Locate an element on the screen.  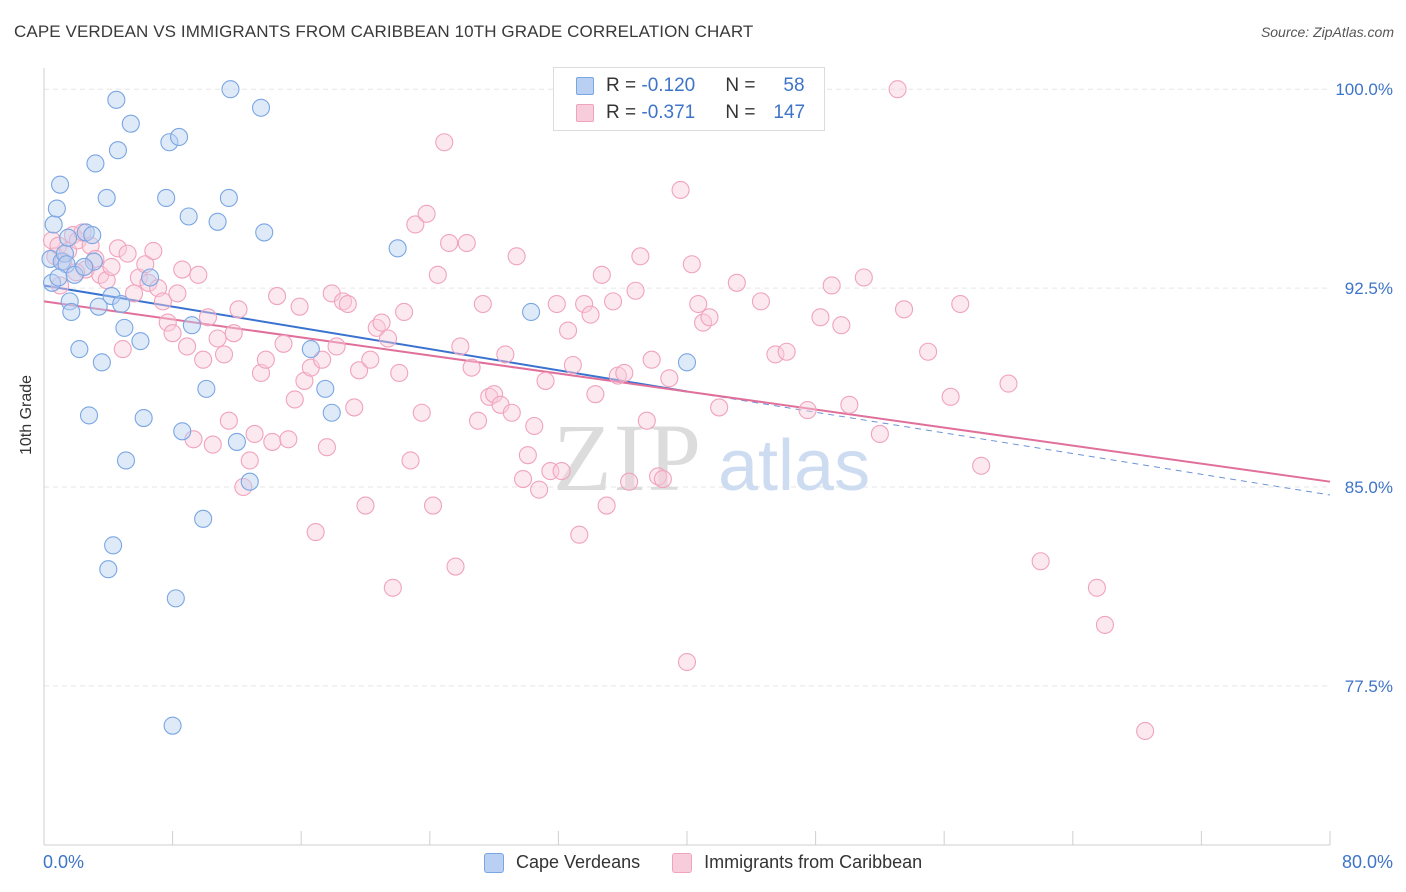
legend-label-caribbean: Immigrants from Caribbean is located at coordinates (813, 862).